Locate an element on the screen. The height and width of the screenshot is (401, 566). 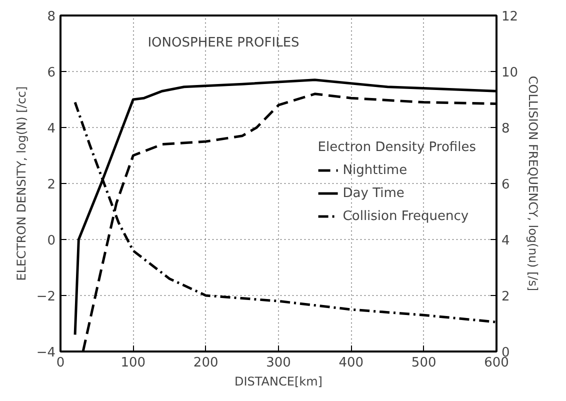
y-tick-label: 6 is located at coordinates (51, 73).